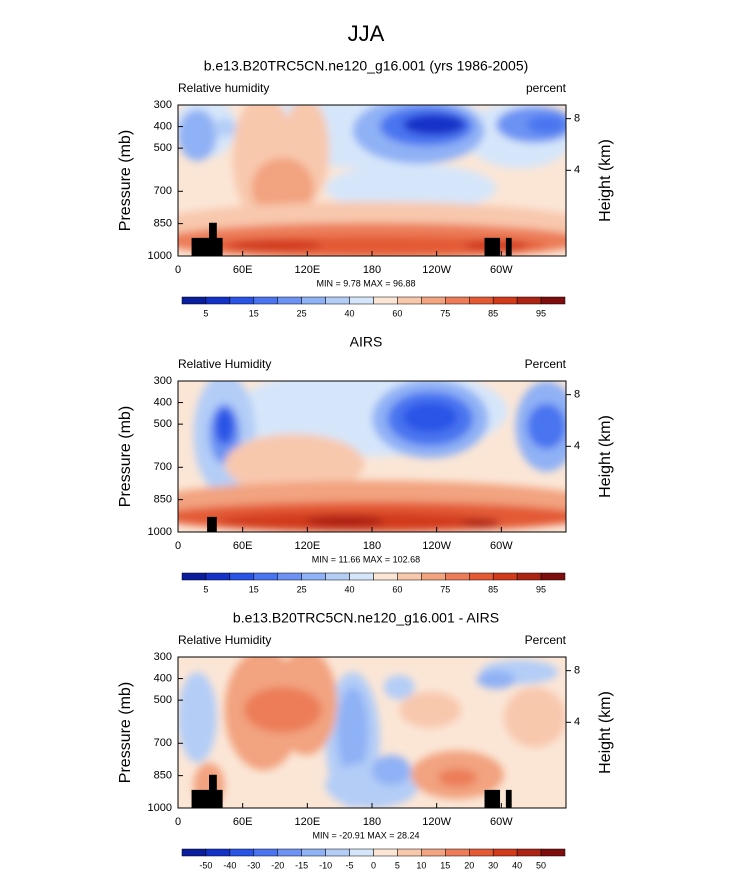 Image resolution: width=733 pixels, height=872 pixels. What do you see at coordinates (366, 559) in the screenshot?
I see `min-max-annotation: MIN = 11.66 MAX = 102.68` at bounding box center [366, 559].